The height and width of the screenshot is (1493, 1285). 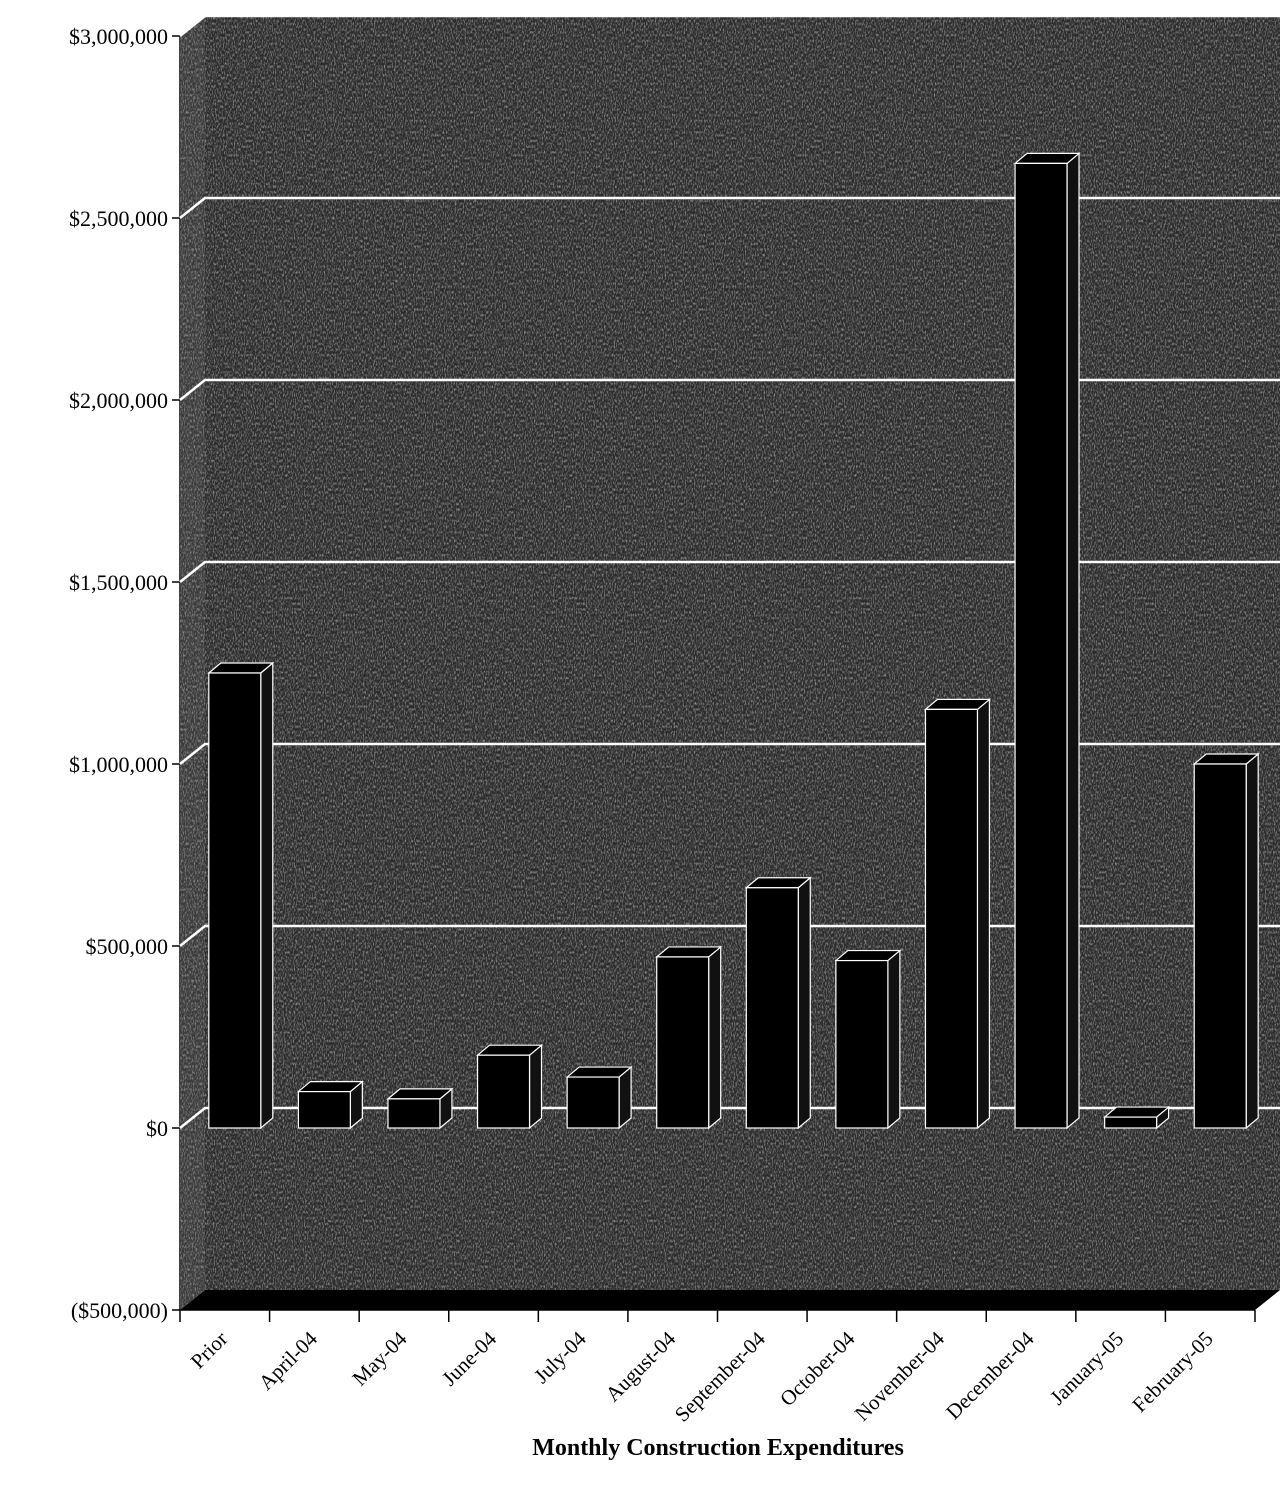 I want to click on x-tick-label: September-04, so click(x=720, y=1376).